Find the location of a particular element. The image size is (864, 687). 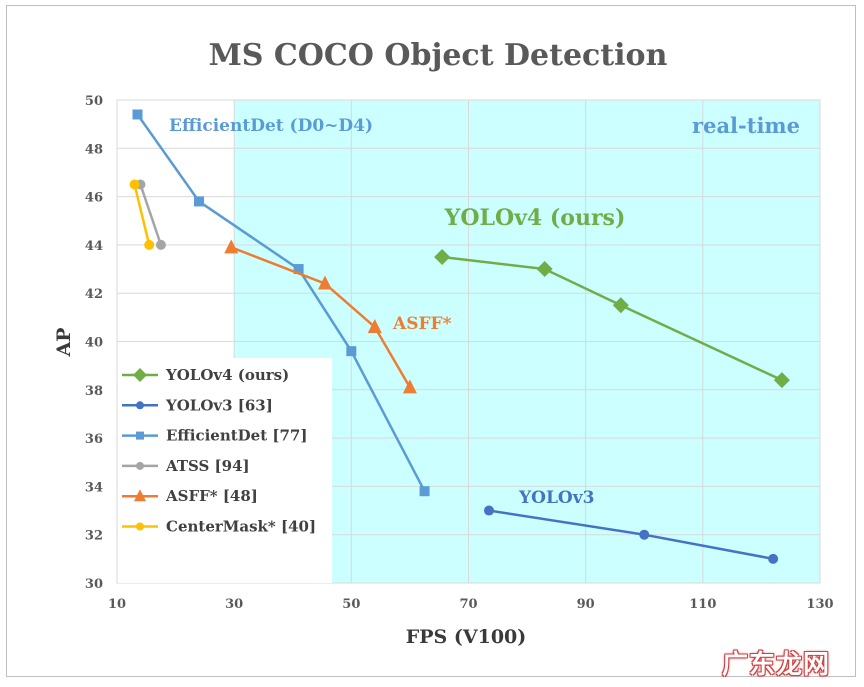

x-tick-label: 90 is located at coordinates (586, 604).